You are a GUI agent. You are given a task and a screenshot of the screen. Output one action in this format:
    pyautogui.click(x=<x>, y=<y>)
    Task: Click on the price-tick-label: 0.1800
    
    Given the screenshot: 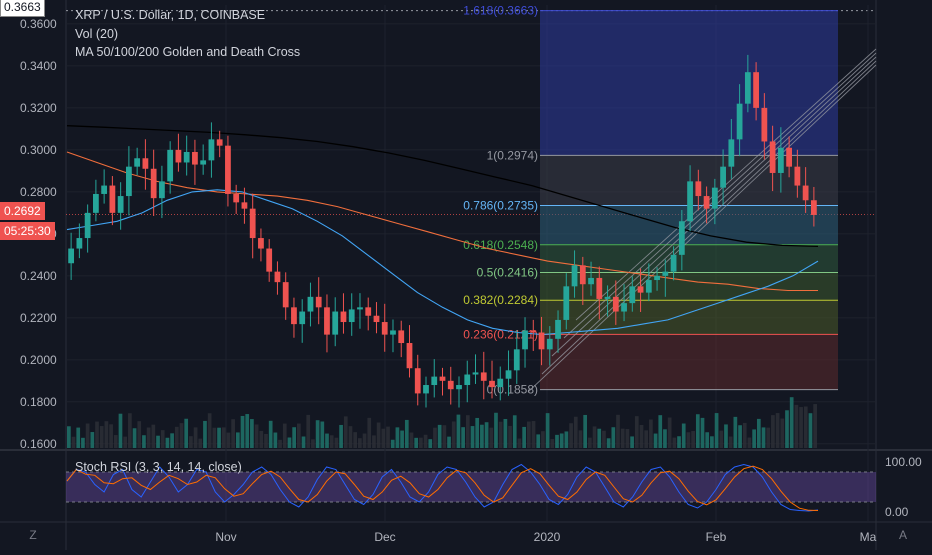 What is the action you would take?
    pyautogui.click(x=38, y=402)
    